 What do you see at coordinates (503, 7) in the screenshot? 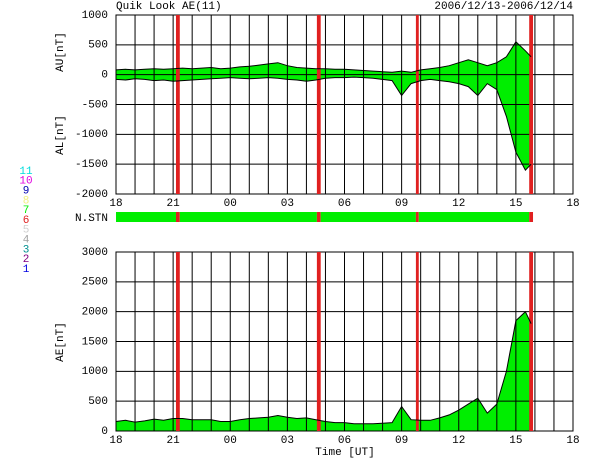
I see `date-range: 2006/12/13-2006/12/14` at bounding box center [503, 7].